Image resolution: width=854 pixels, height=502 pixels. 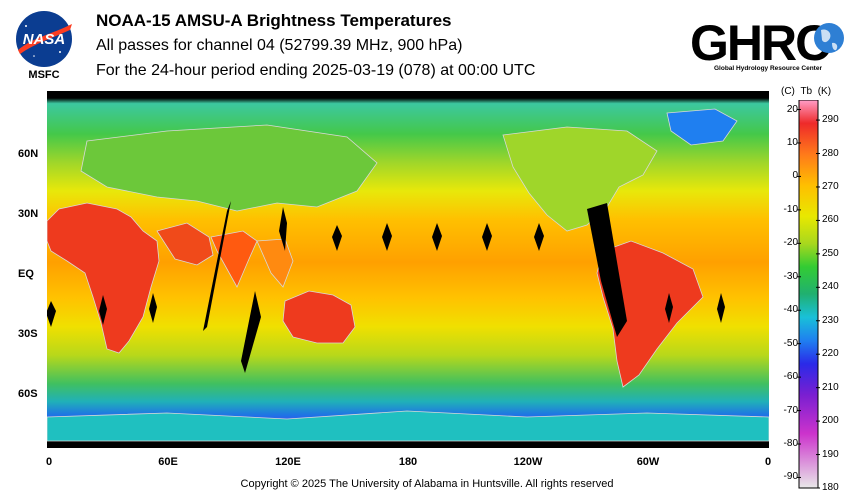 What do you see at coordinates (830, 387) in the screenshot?
I see `colorbar-kelvin-tick: 210` at bounding box center [830, 387].